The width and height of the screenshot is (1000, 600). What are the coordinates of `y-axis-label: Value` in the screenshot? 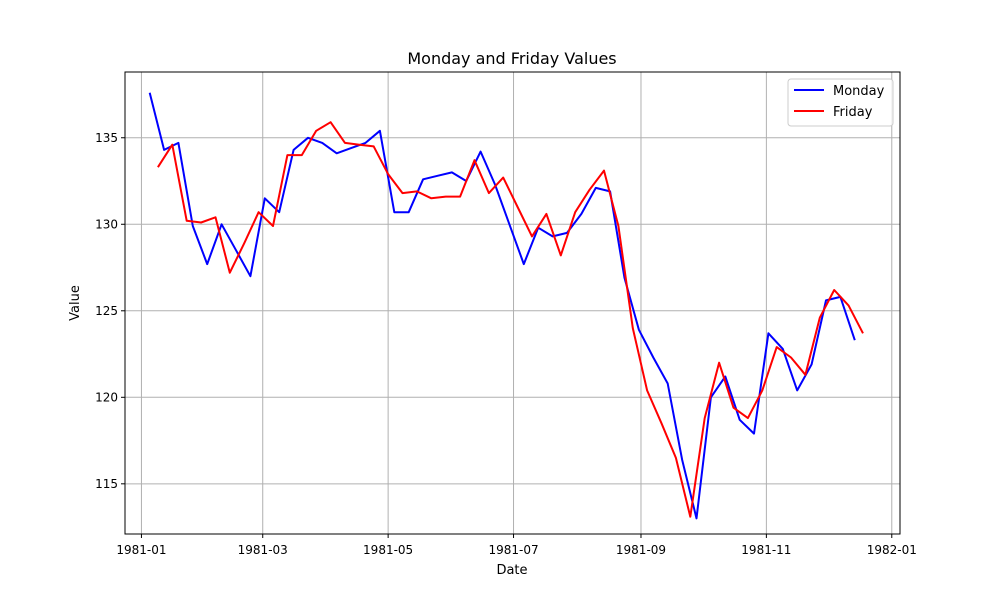 It's located at (75, 303).